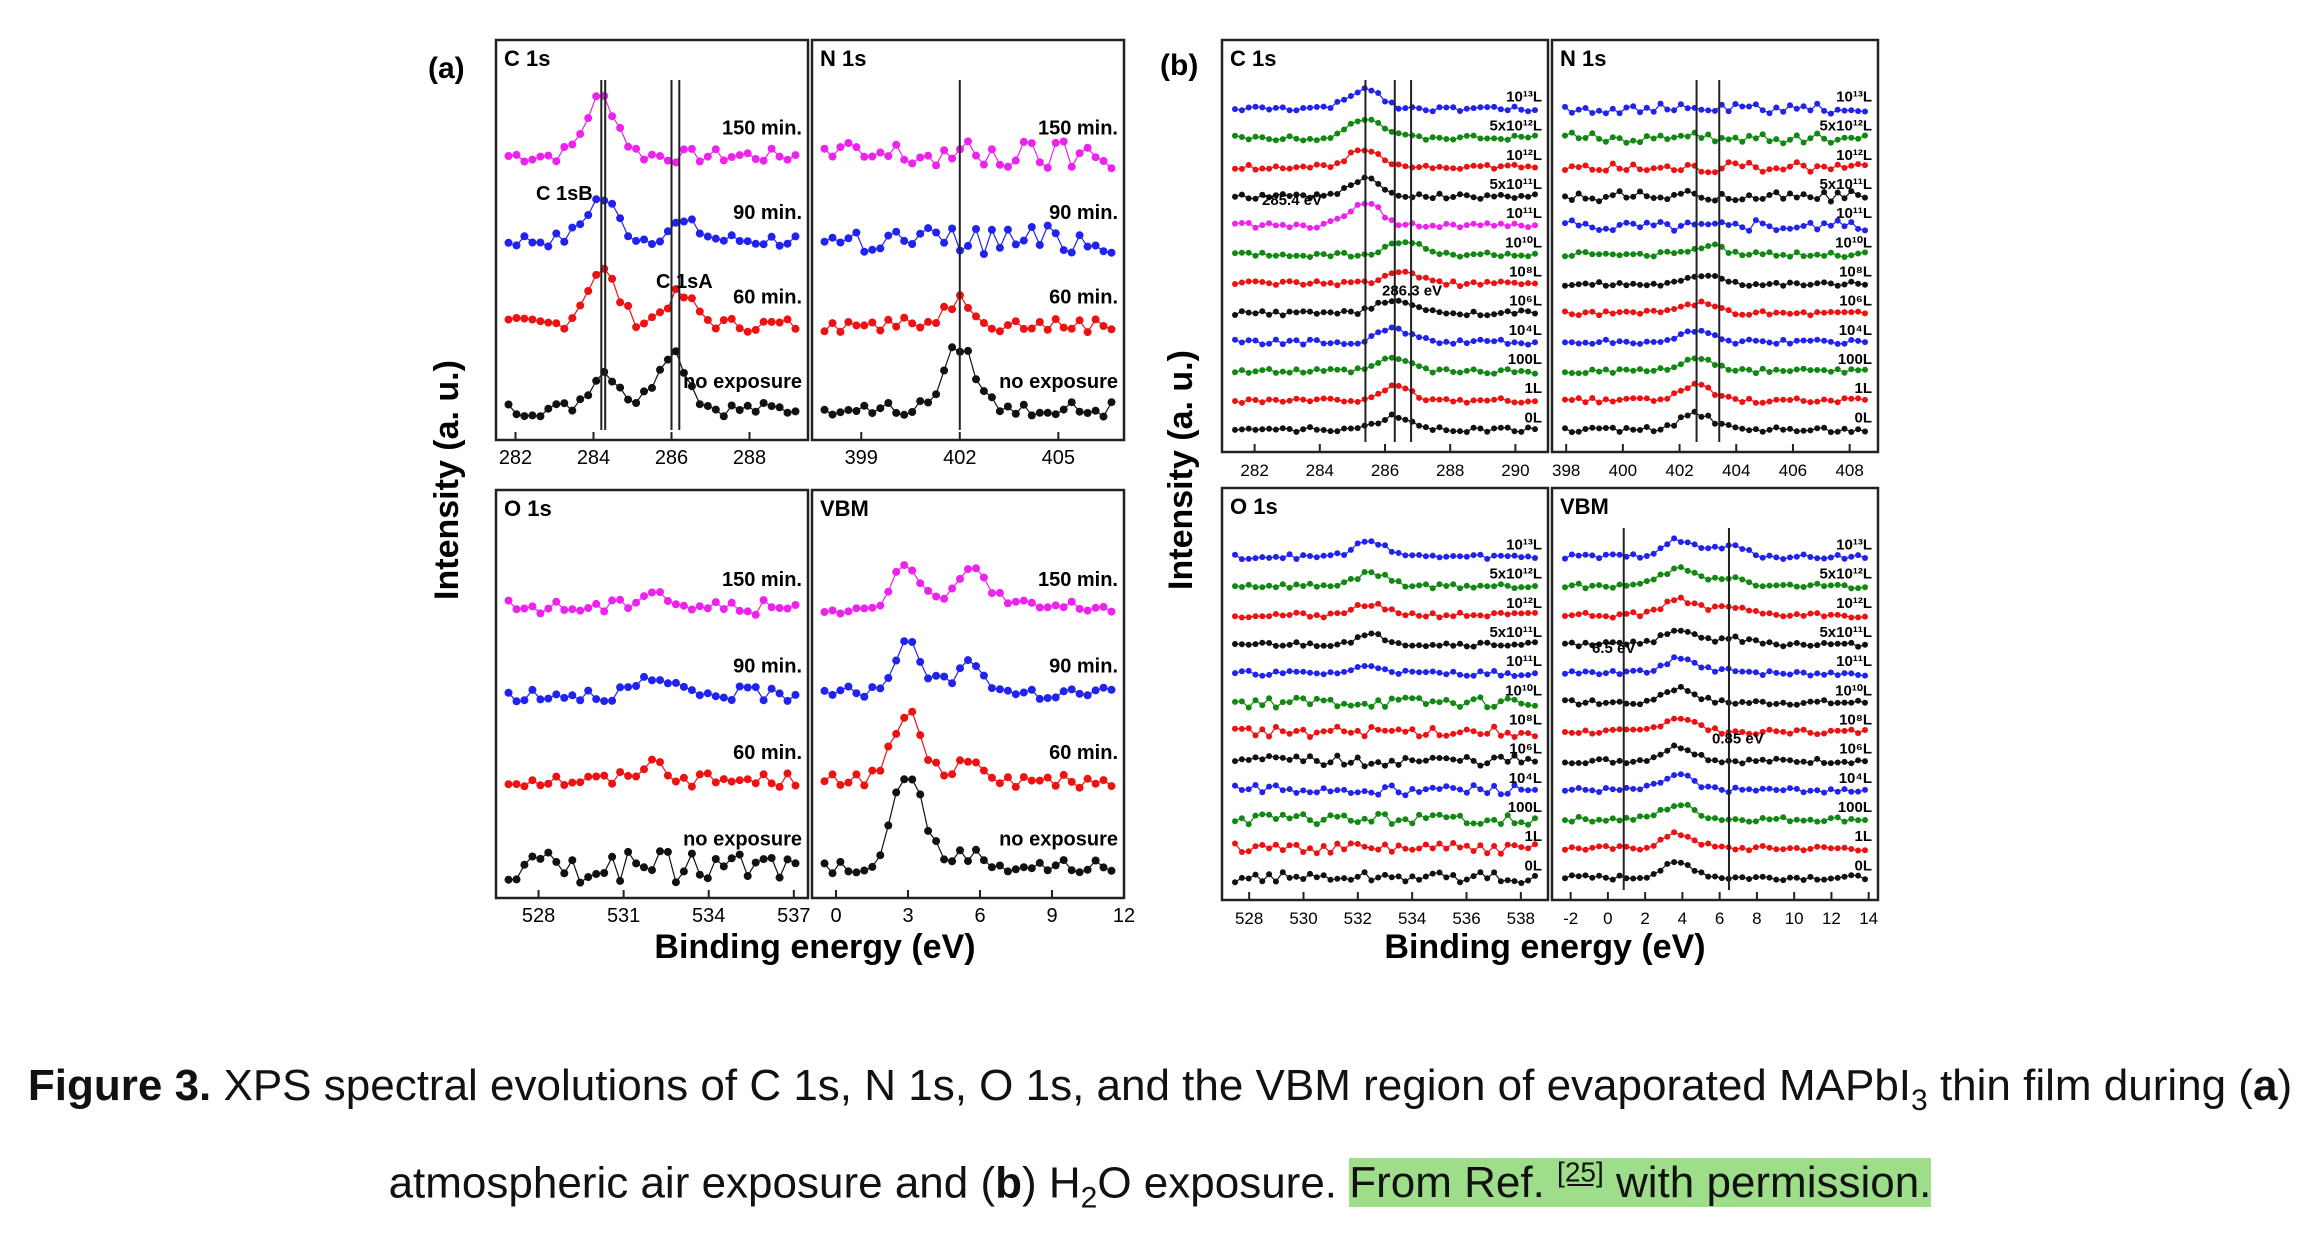  Describe the element at coordinates (2090, 1085) in the screenshot. I see `caption-text-1b: thin film during (` at that location.